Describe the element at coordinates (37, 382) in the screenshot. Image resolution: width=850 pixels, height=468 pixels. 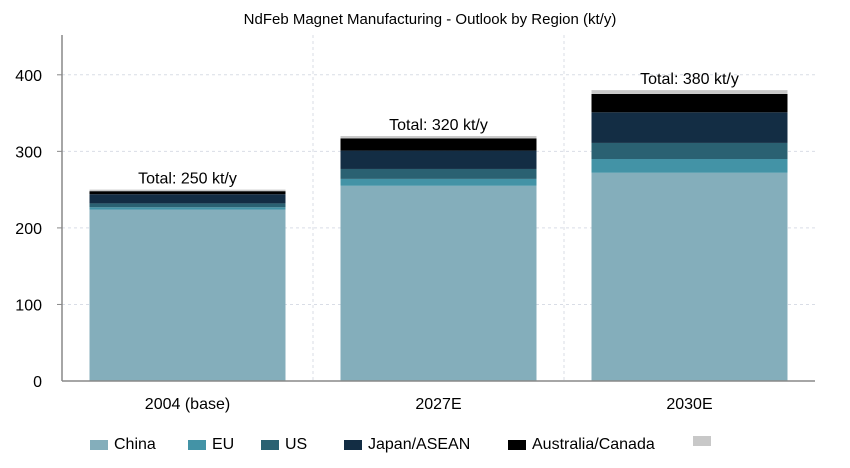
I see `y-tick-label: 0` at that location.